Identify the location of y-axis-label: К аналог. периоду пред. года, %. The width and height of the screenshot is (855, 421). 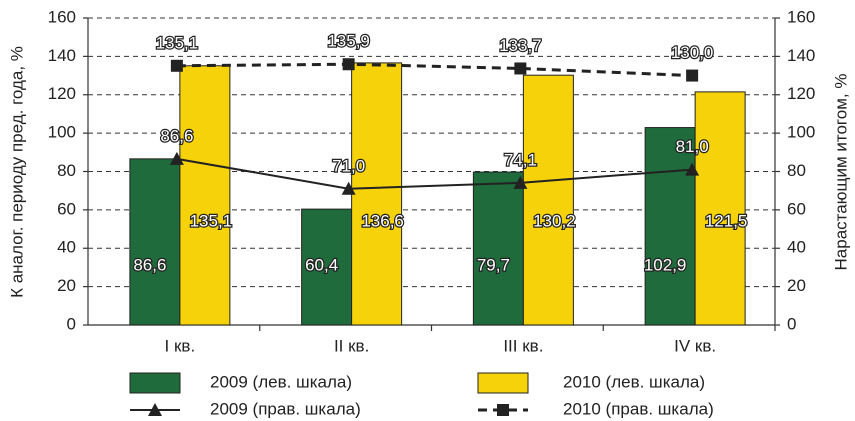
(16, 172).